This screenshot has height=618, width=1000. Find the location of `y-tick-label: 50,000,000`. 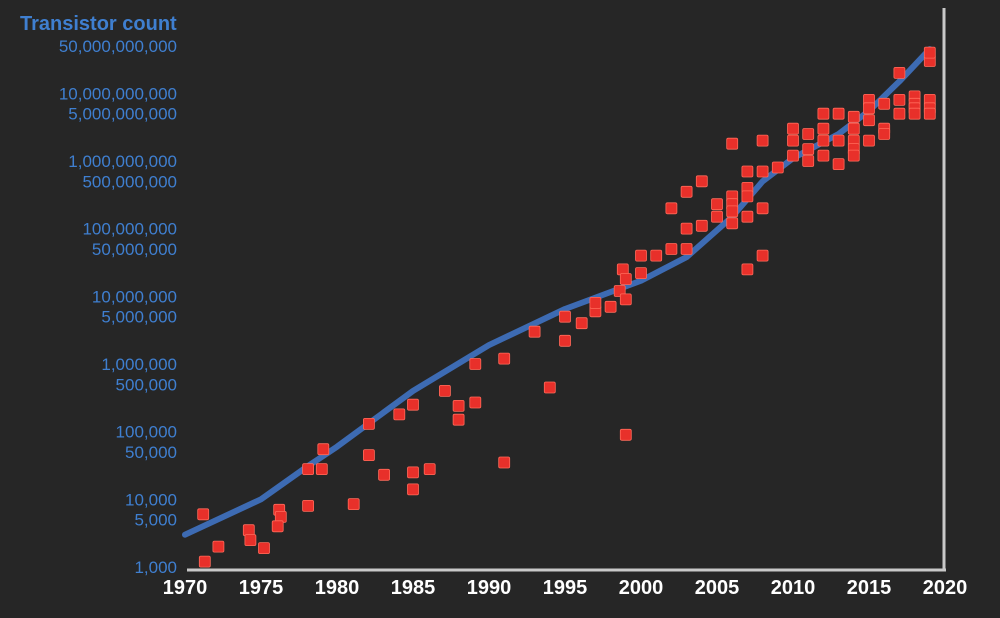

y-tick-label: 50,000,000 is located at coordinates (134, 249).